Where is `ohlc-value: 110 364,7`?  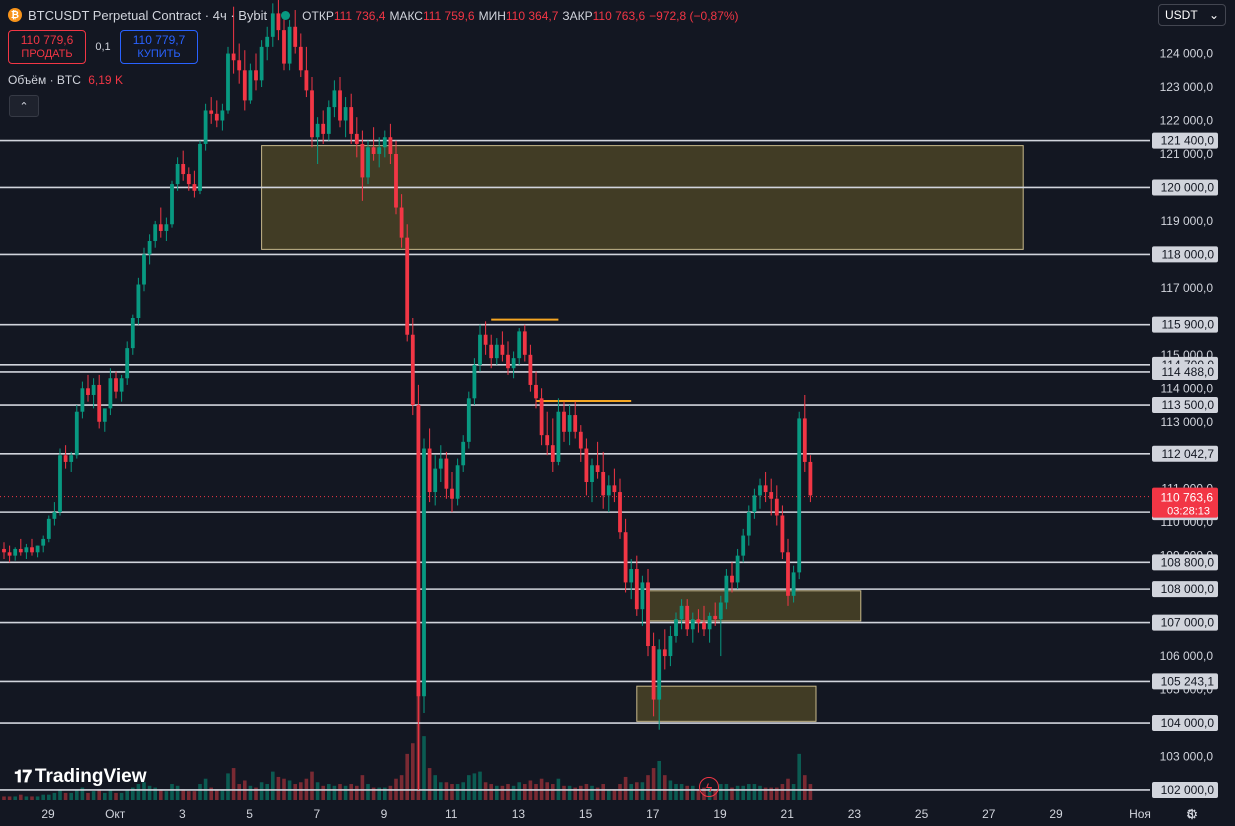
ohlc-value: 110 364,7 is located at coordinates (532, 15).